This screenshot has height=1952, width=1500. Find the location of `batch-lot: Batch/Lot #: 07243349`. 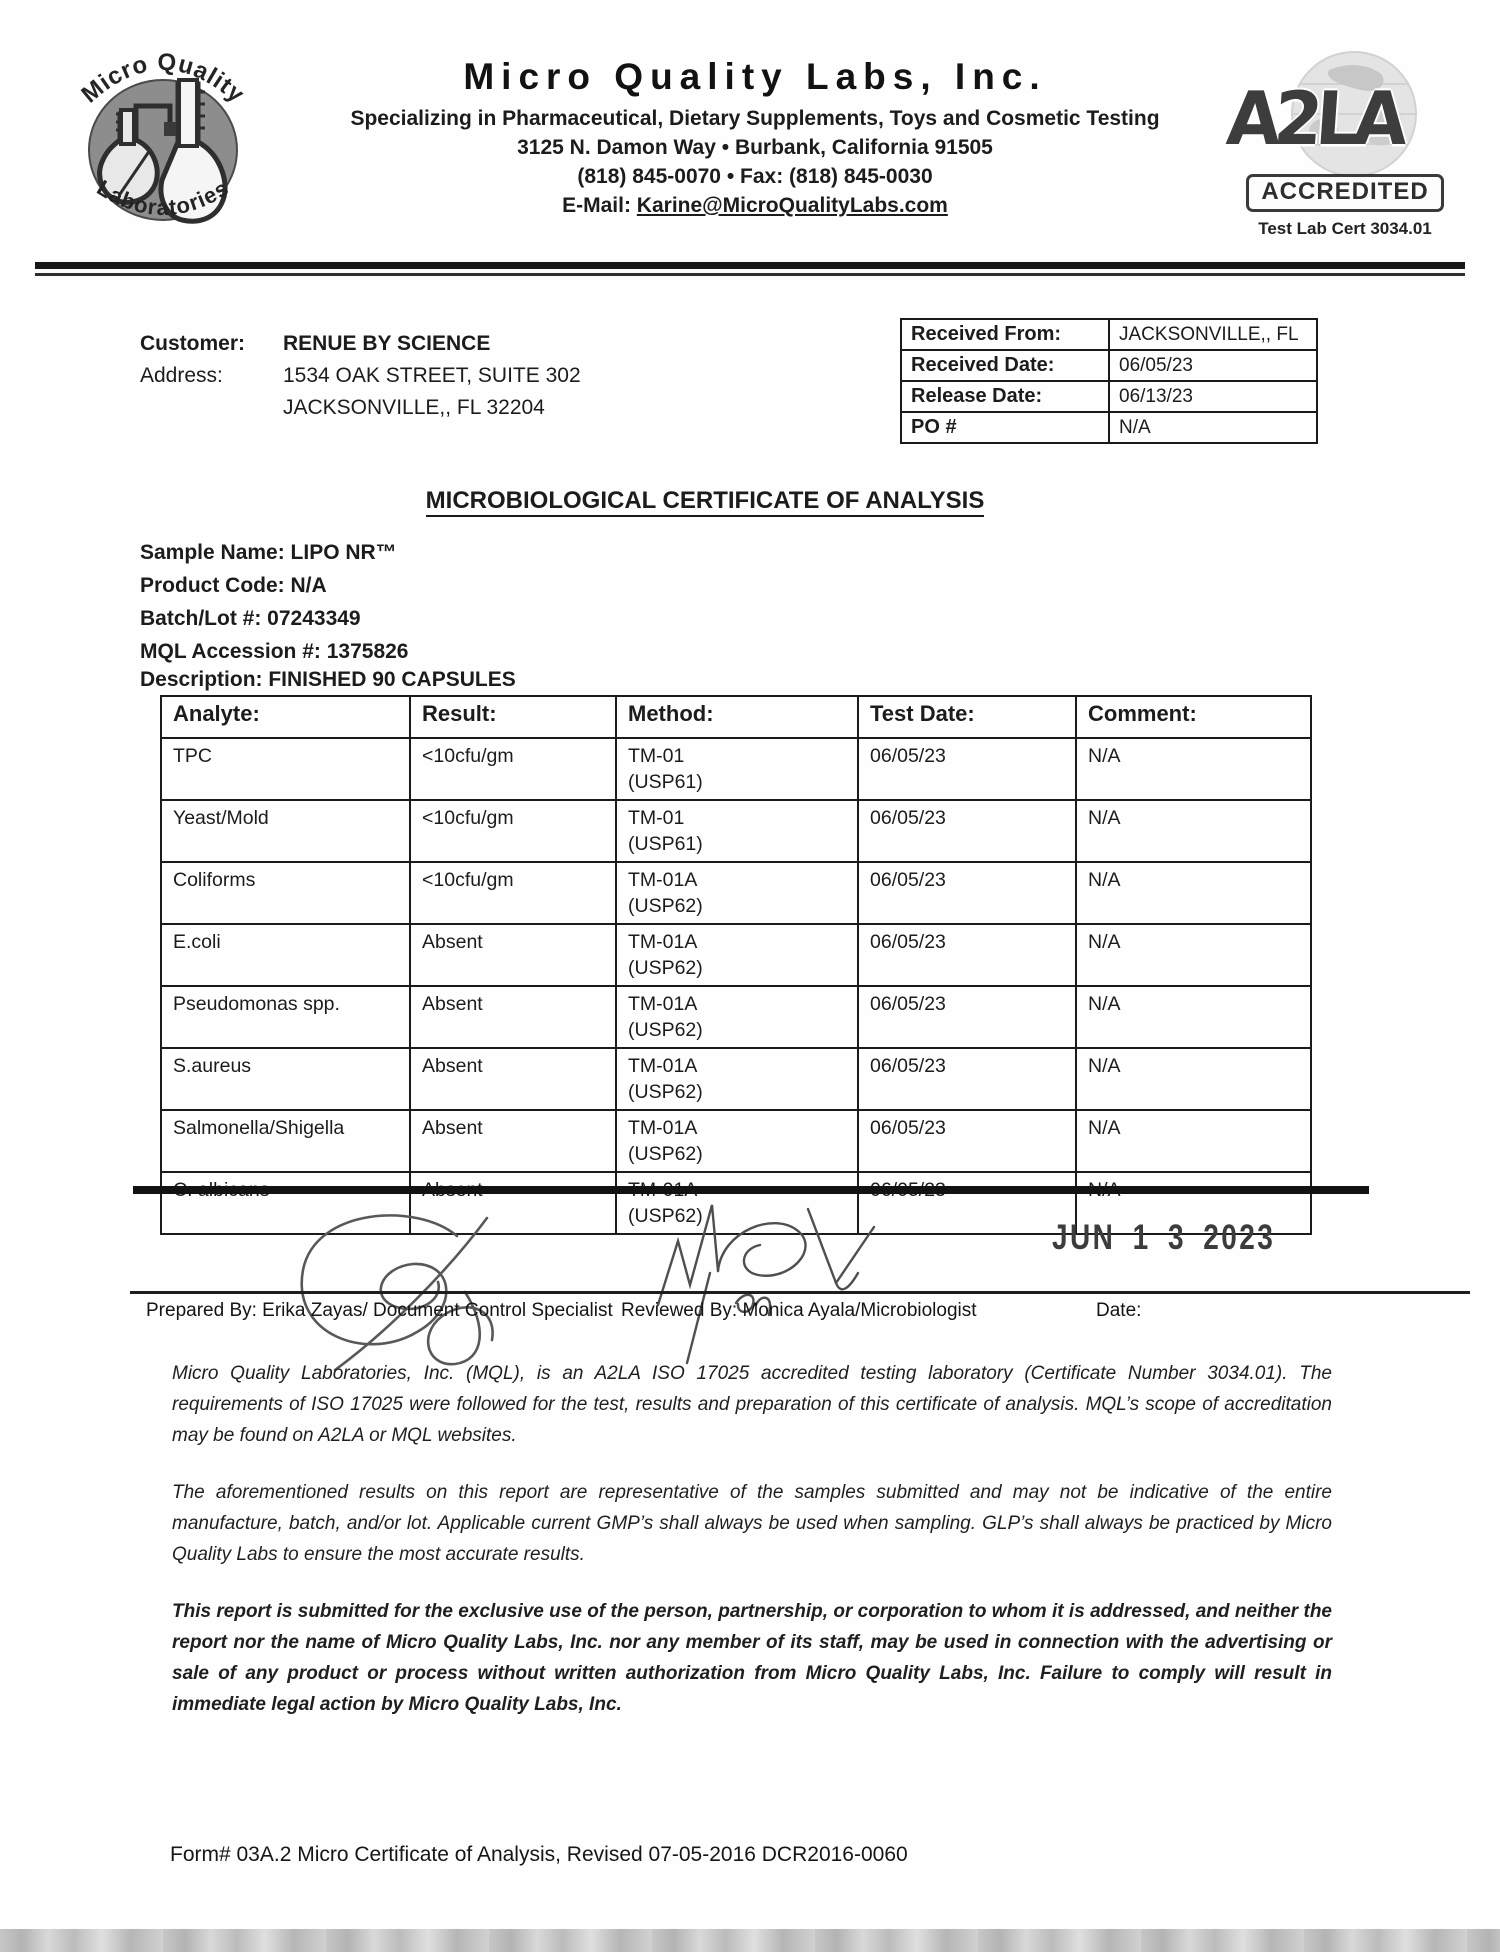

batch-lot: Batch/Lot #: 07243349 is located at coordinates (250, 618).